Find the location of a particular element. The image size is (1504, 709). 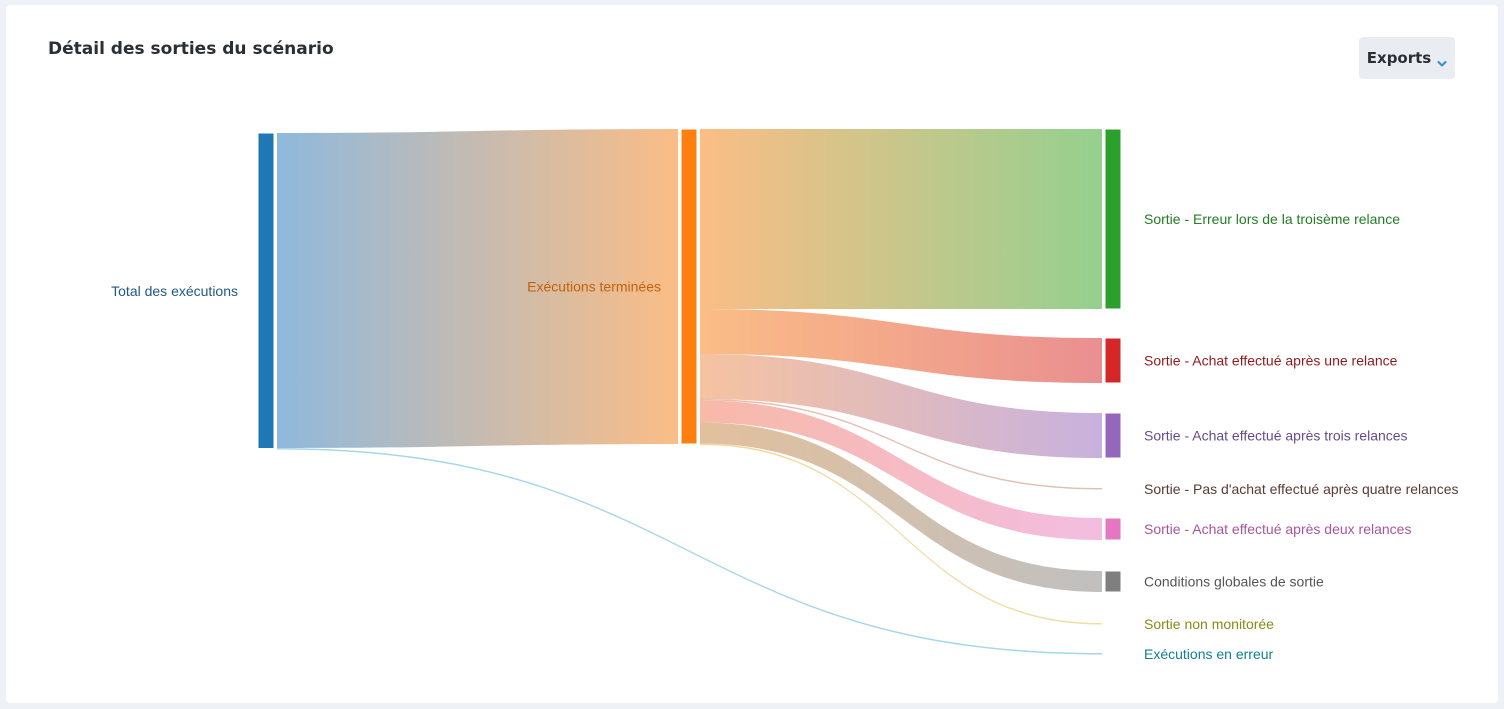

sankey-node-achat1 is located at coordinates (1113, 360).